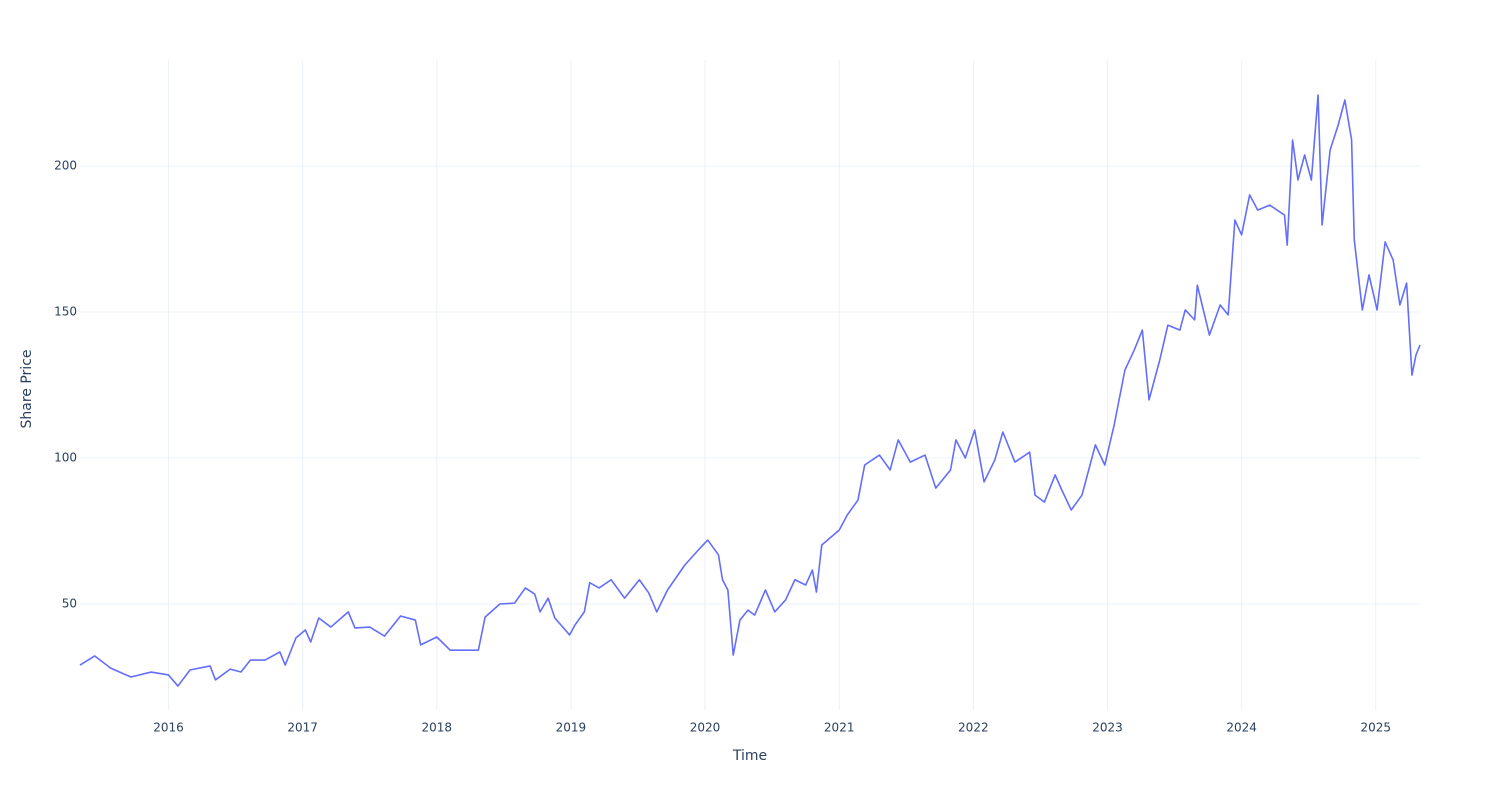 Image resolution: width=1500 pixels, height=804 pixels. I want to click on x-tick-label: 2025, so click(1375, 728).